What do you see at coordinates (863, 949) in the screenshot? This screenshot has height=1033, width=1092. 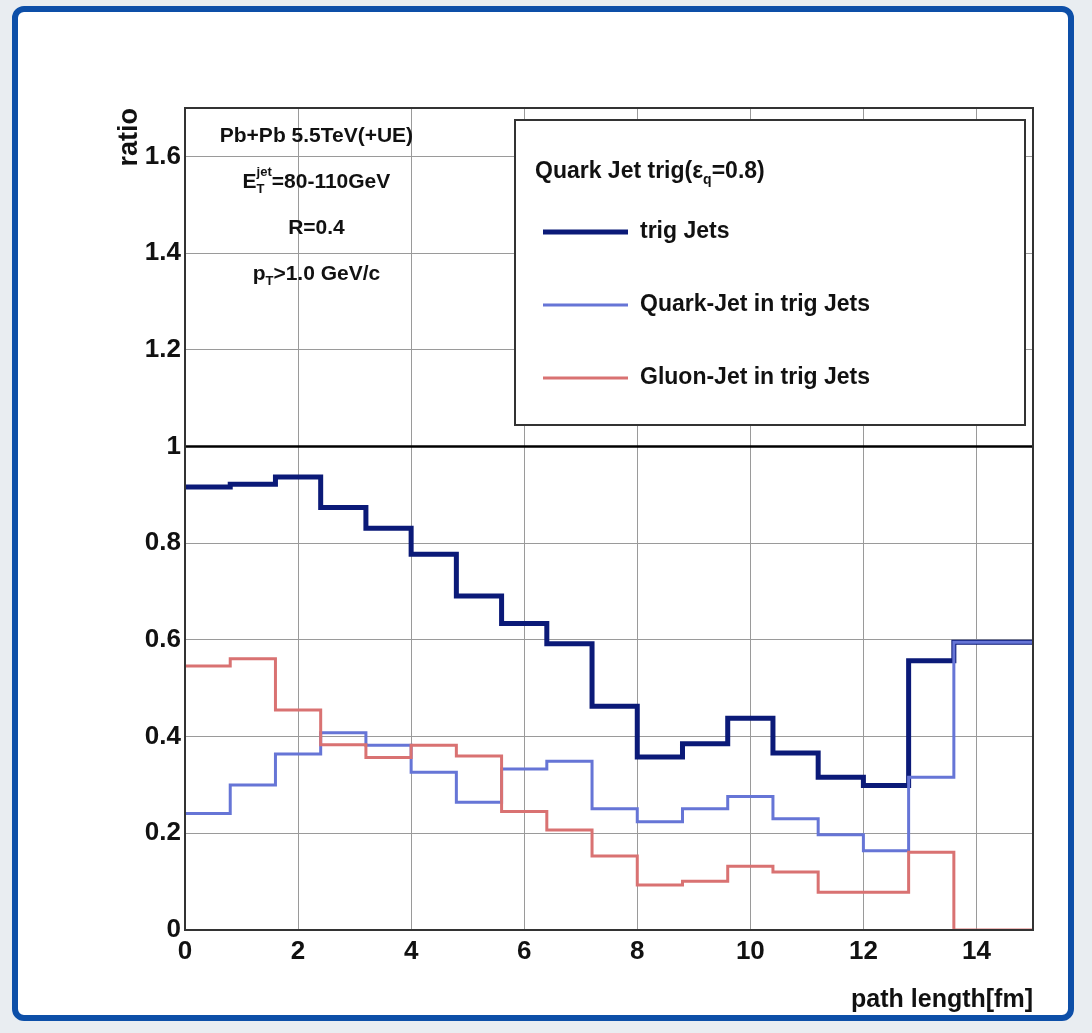 I see `x-tick-label: 12` at bounding box center [863, 949].